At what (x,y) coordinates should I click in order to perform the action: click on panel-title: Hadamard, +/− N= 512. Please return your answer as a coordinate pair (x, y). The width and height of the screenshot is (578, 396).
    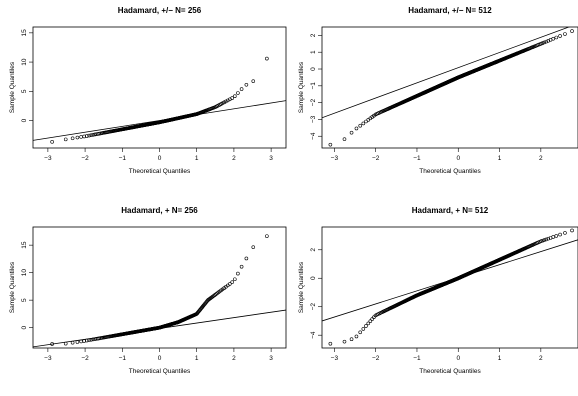
    Looking at the image, I should click on (450, 10).